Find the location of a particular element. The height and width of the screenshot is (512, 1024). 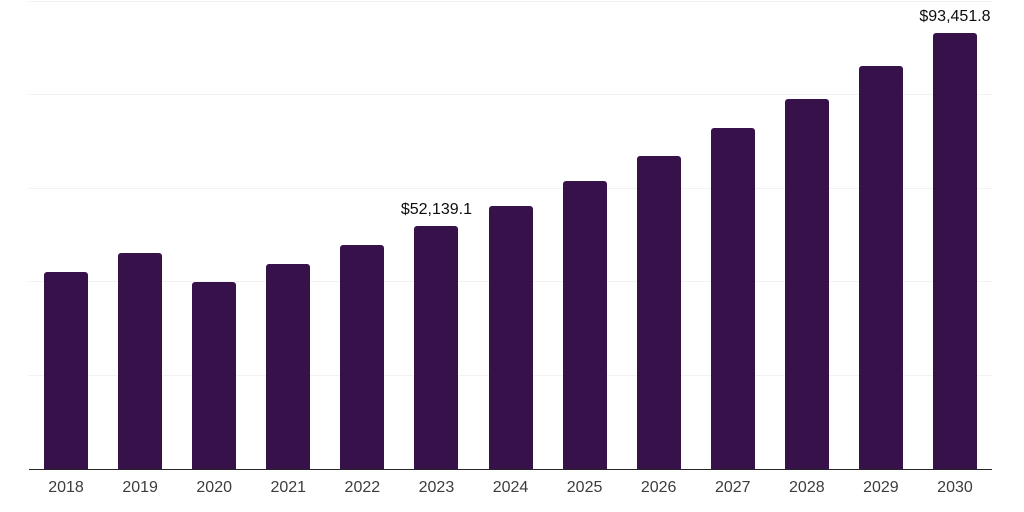

bar-slot-2029 is located at coordinates (881, 235).